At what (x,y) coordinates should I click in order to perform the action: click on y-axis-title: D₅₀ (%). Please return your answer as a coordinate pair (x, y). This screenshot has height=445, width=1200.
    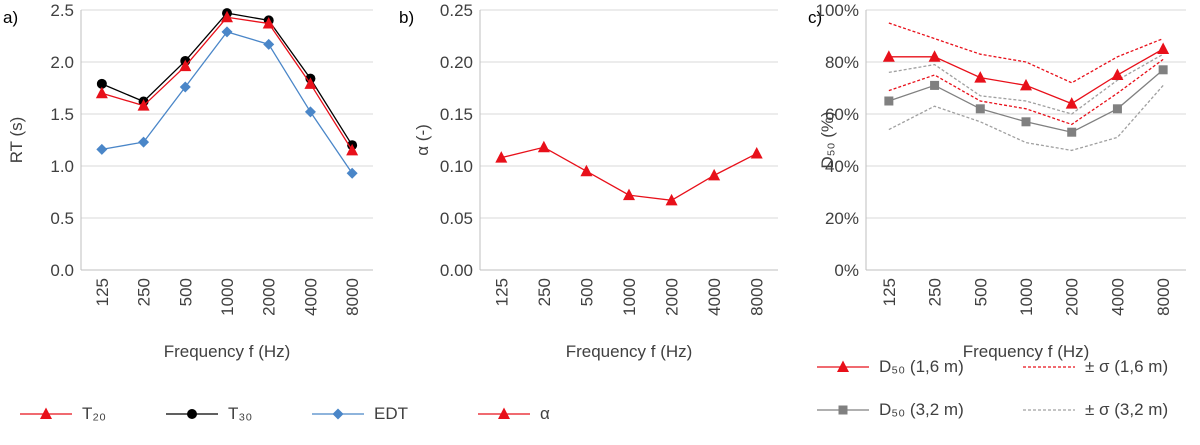
    Looking at the image, I should click on (827, 139).